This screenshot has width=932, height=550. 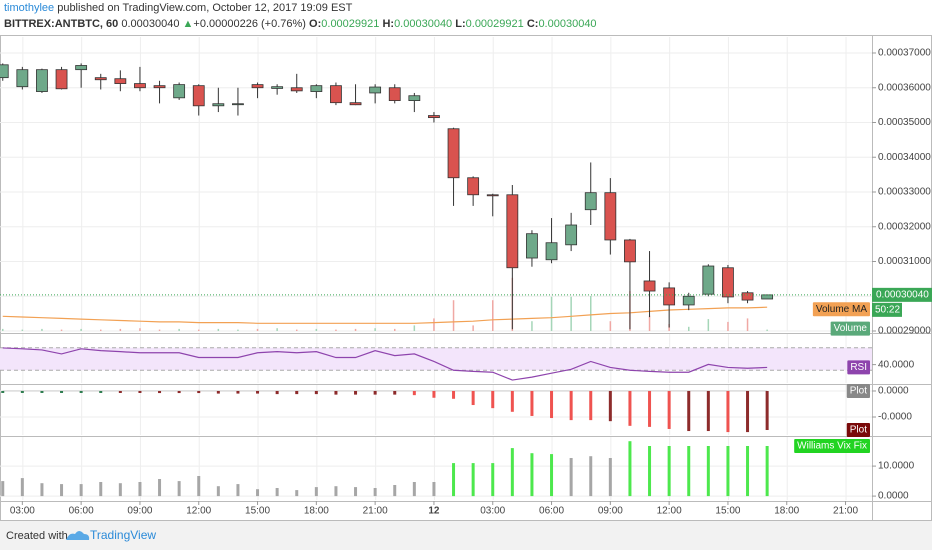 I want to click on h: 0.00030040, so click(x=423, y=24).